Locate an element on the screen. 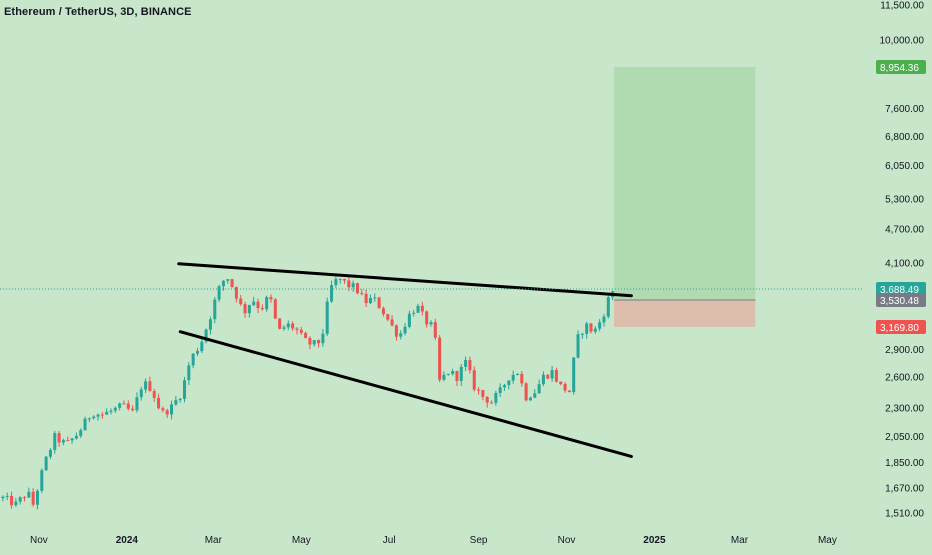  long-position is located at coordinates (685, 196).